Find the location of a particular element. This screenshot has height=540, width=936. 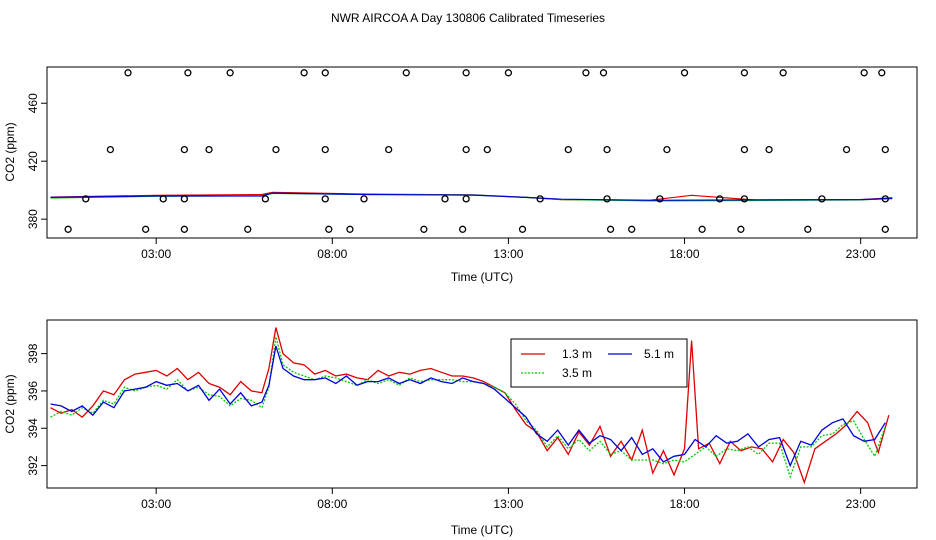

bottom-y-axis-label: CO2 (ppm) is located at coordinates (10, 403).